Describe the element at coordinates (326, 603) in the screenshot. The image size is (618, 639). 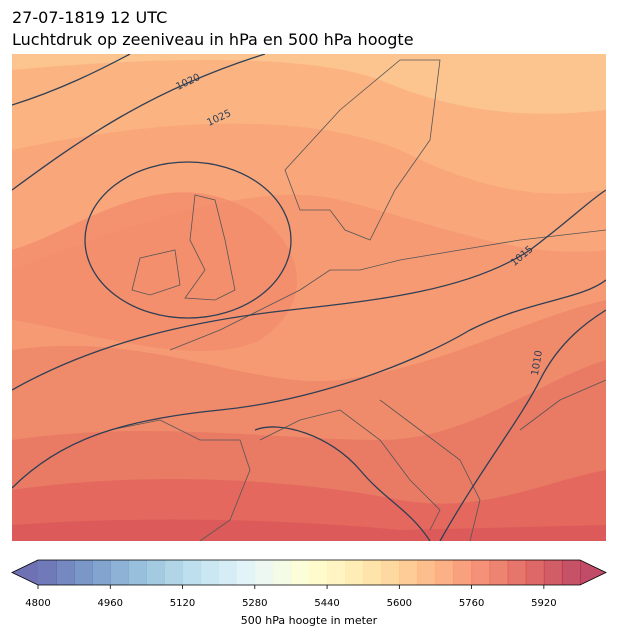
I see `colorbar-tick-label: 5440` at that location.